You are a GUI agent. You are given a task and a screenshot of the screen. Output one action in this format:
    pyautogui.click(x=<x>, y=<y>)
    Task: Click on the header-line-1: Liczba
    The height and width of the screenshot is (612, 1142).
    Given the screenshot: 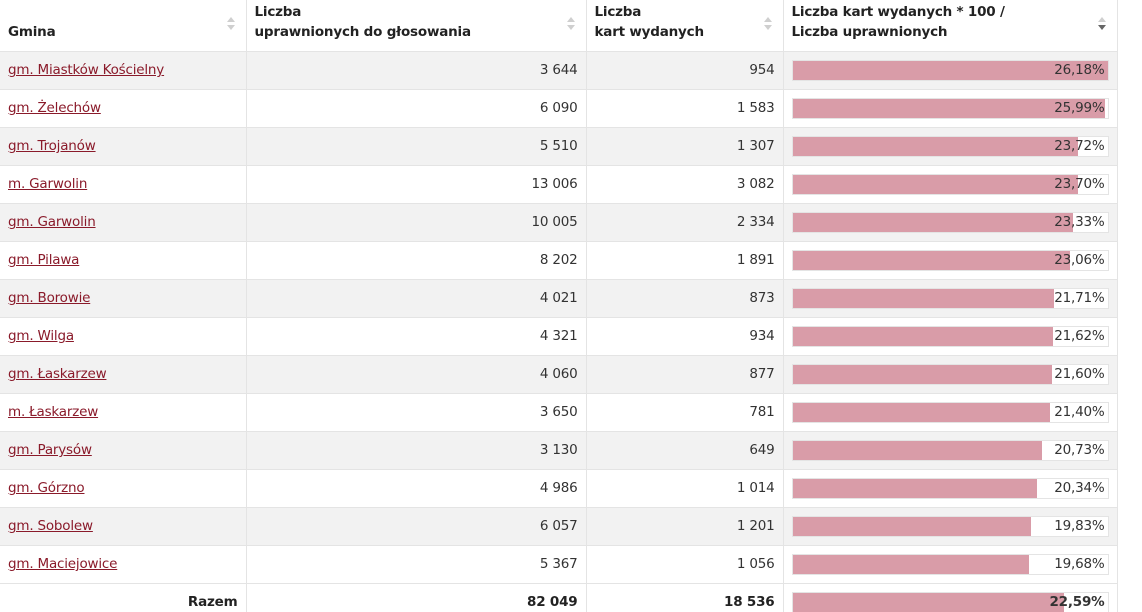 What is the action you would take?
    pyautogui.click(x=618, y=12)
    